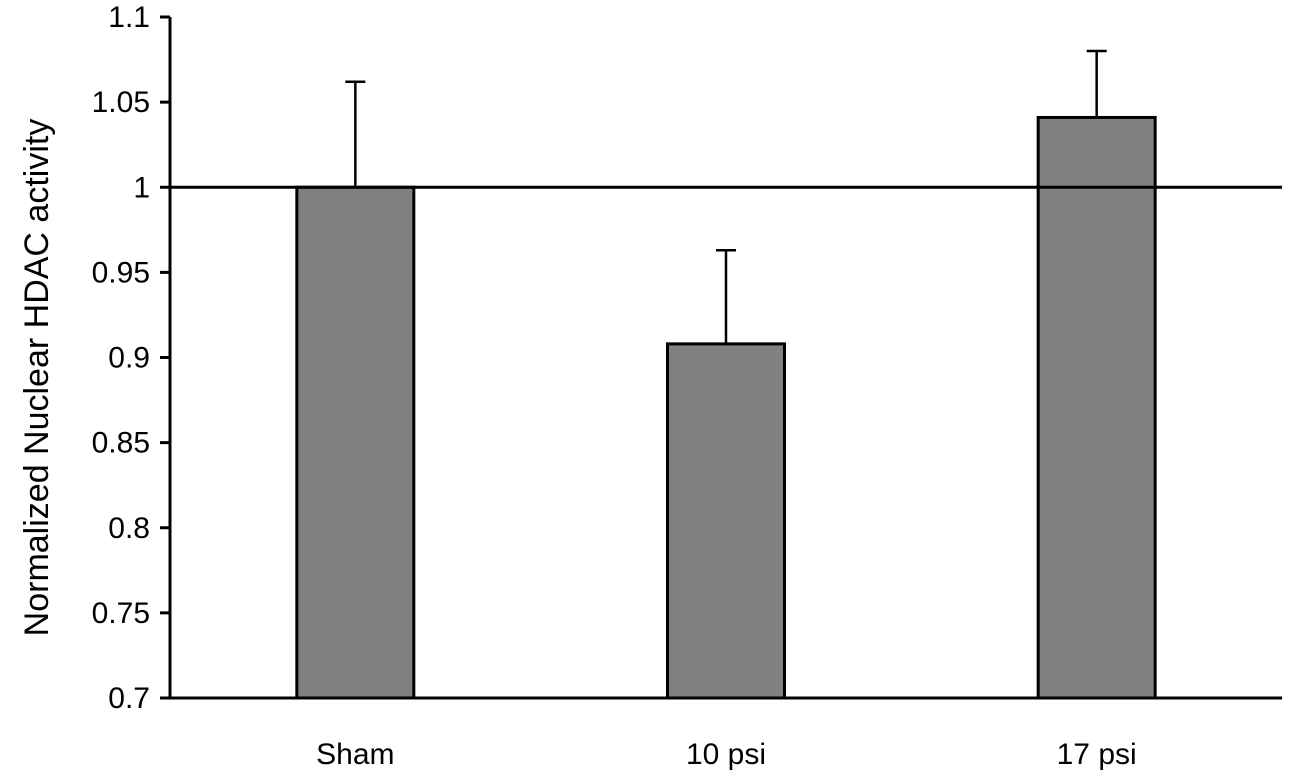  What do you see at coordinates (129, 528) in the screenshot?
I see `y-tick-label: 0.8` at bounding box center [129, 528].